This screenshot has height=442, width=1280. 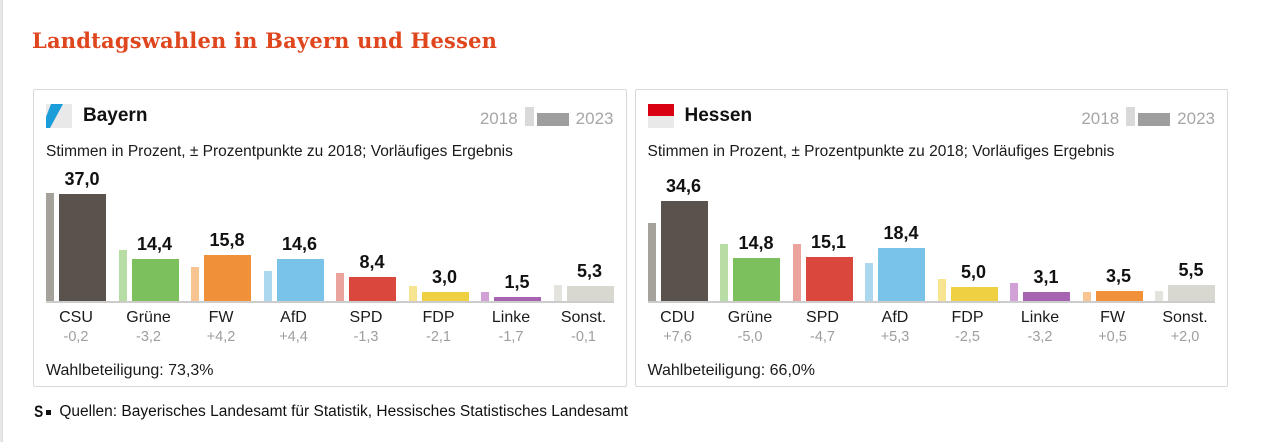 What do you see at coordinates (1185, 327) in the screenshot?
I see `category-label-group: Sonst. +2,0` at bounding box center [1185, 327].